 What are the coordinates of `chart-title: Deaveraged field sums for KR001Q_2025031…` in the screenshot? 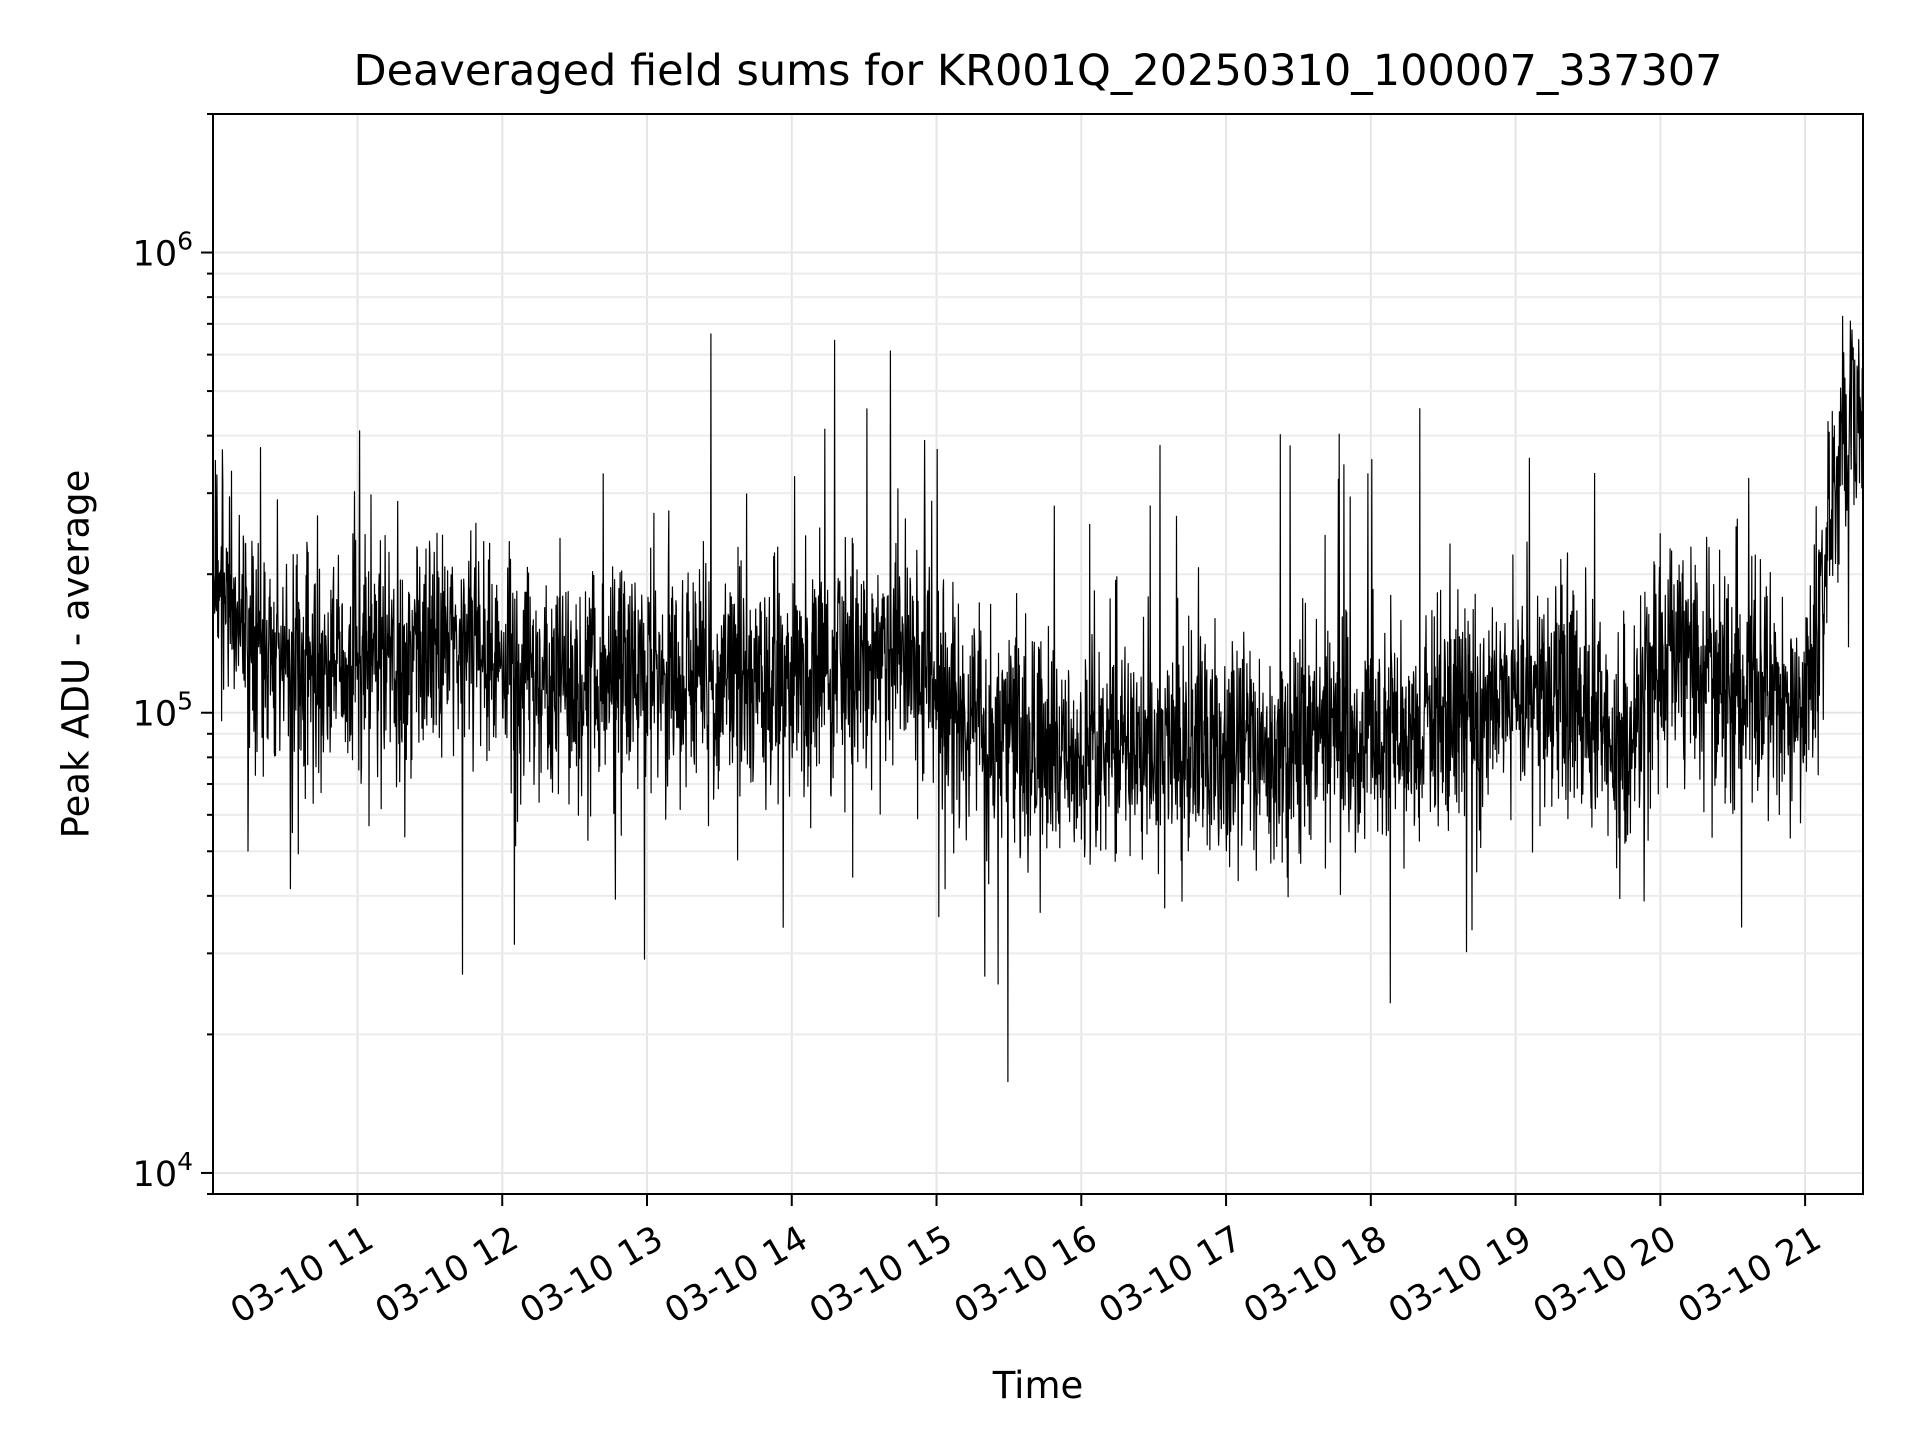 It's located at (1037, 71).